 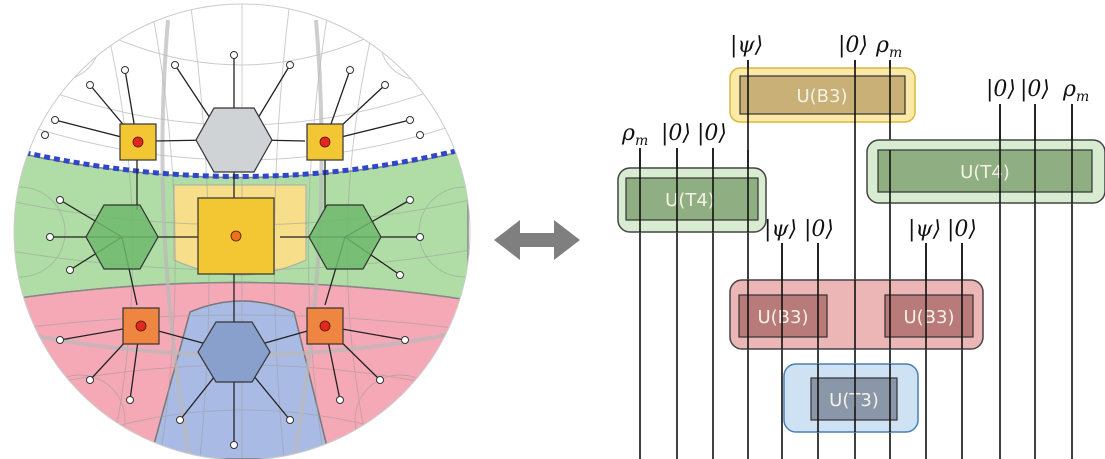 I want to click on gate-t3: U(T3), so click(x=851, y=398).